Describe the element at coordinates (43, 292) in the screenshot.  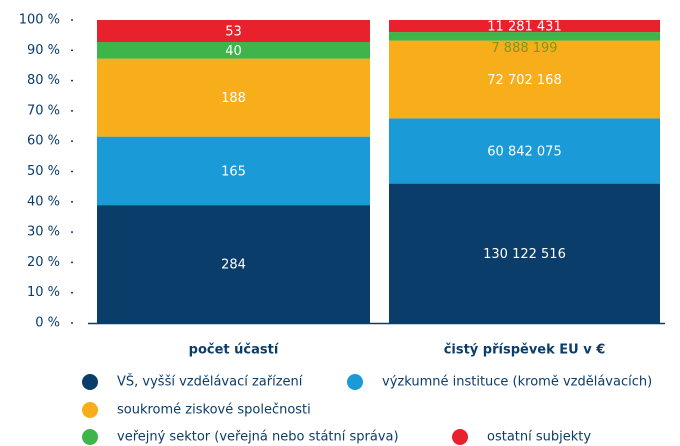
I see `y-tick-label: 10 %` at that location.